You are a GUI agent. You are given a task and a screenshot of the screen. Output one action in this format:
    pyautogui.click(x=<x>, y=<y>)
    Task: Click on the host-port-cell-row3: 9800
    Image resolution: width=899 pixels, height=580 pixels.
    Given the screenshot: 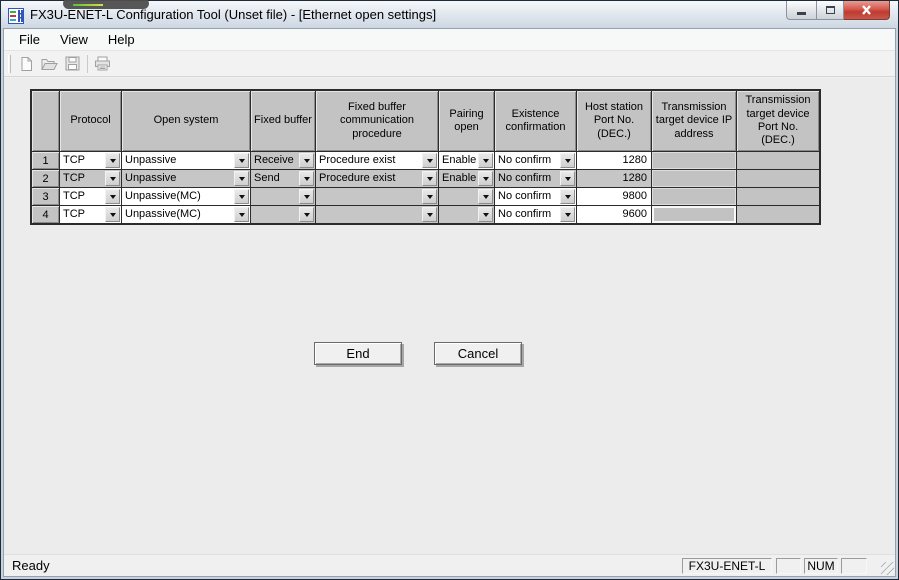 What is the action you would take?
    pyautogui.click(x=614, y=196)
    